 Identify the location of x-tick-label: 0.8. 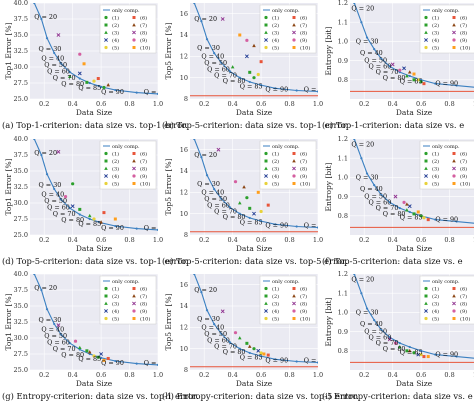
(129, 240).